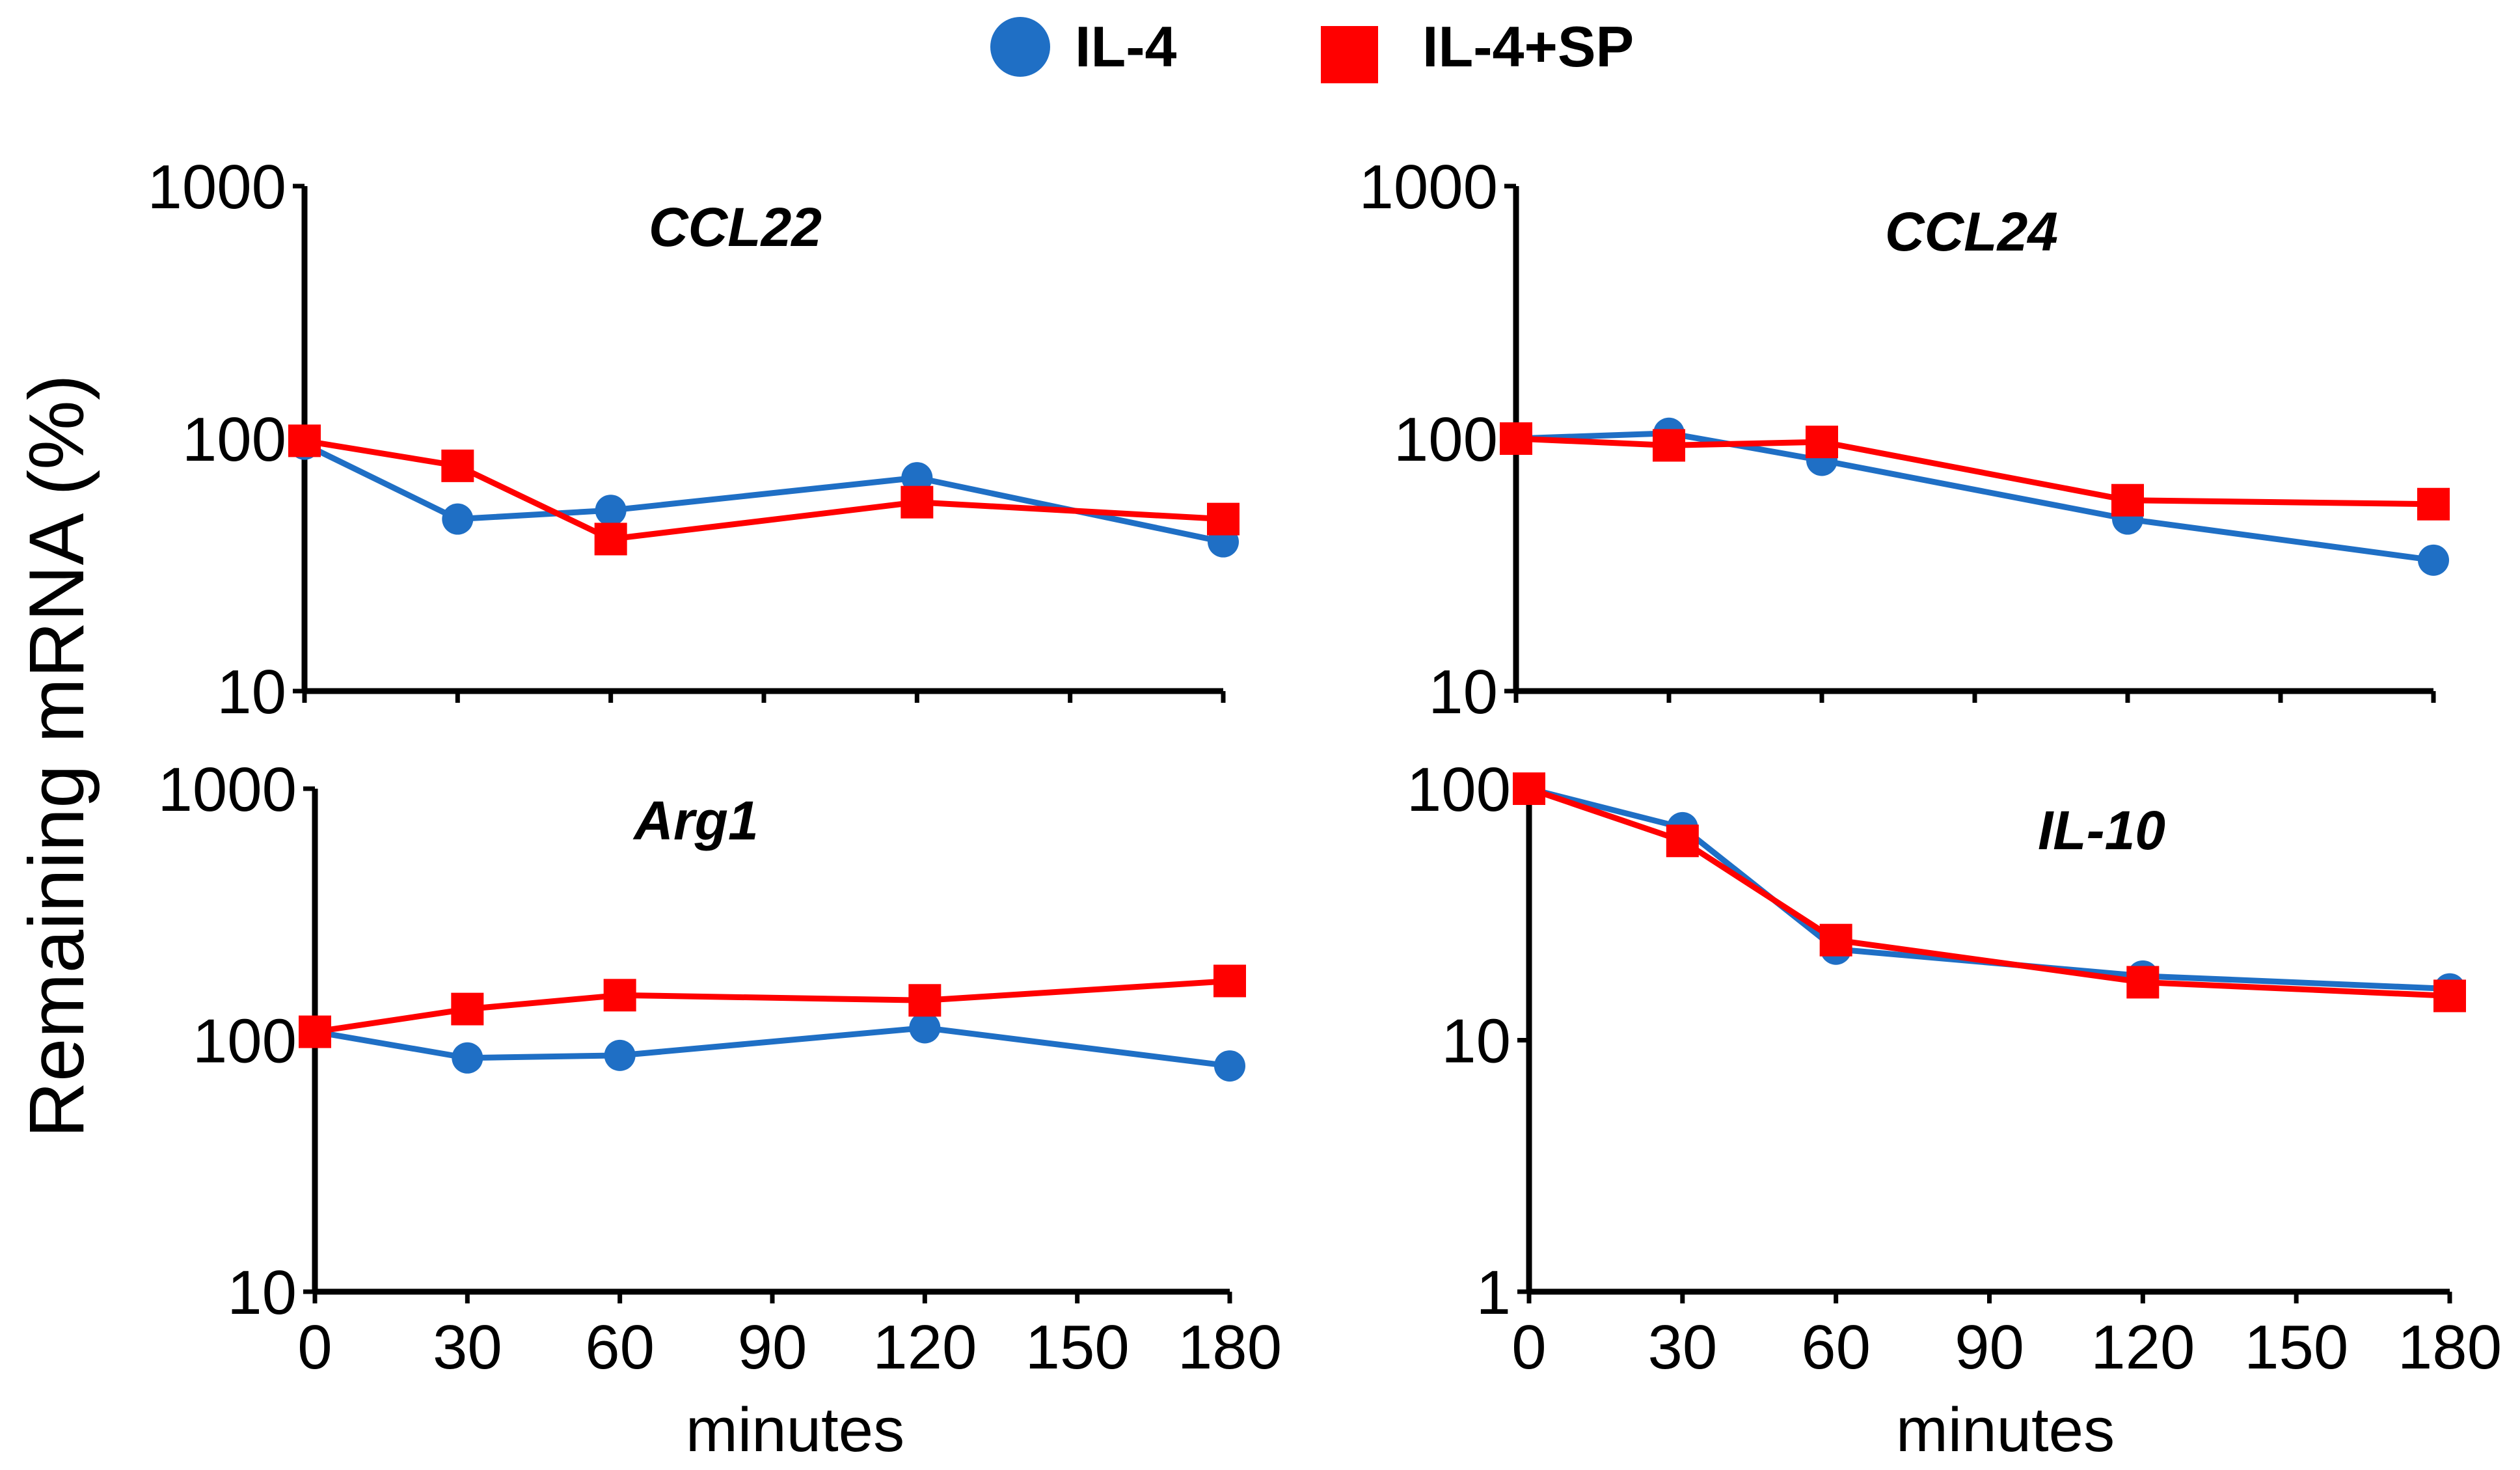 Image resolution: width=2520 pixels, height=1470 pixels. What do you see at coordinates (315, 1347) in the screenshot?
I see `arg1-x-tick-label: 0` at bounding box center [315, 1347].